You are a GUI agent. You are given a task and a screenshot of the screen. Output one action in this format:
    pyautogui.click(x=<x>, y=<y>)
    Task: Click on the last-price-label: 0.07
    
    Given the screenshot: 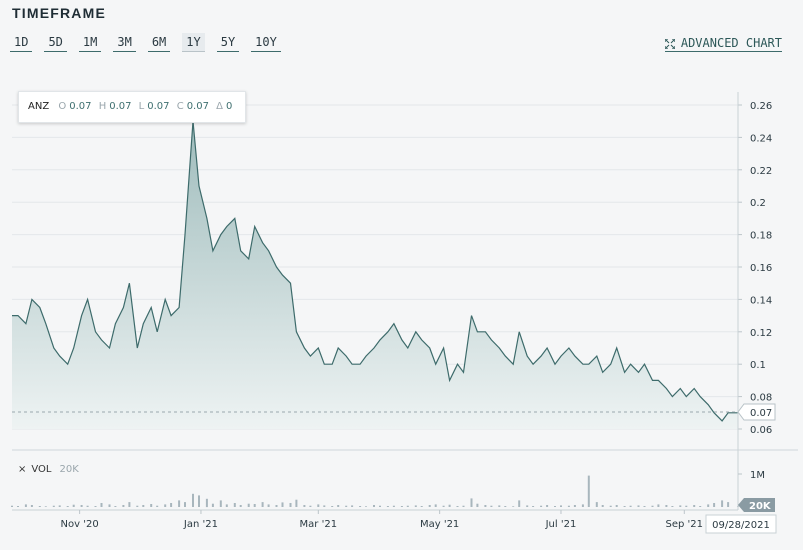 What is the action you would take?
    pyautogui.click(x=761, y=413)
    